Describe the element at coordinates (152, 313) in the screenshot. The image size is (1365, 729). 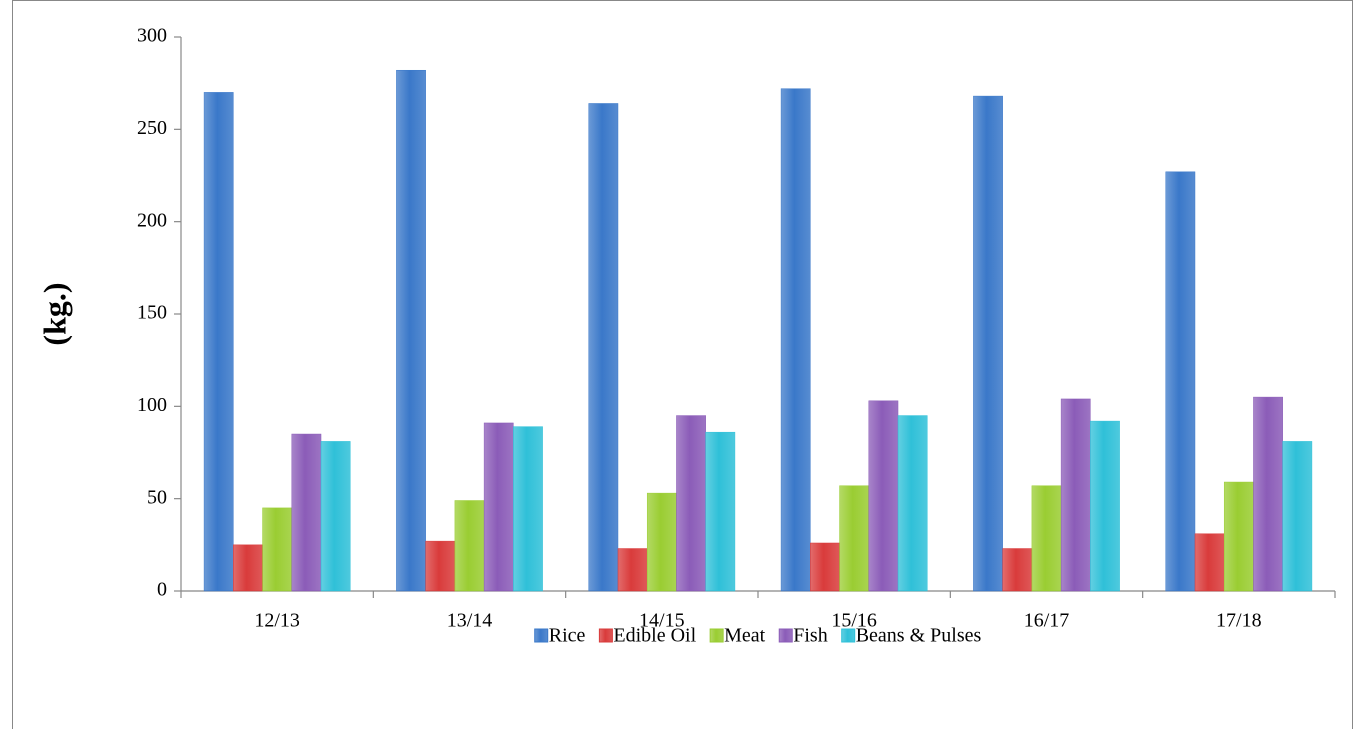
I see `y-tick-label: 150` at that location.